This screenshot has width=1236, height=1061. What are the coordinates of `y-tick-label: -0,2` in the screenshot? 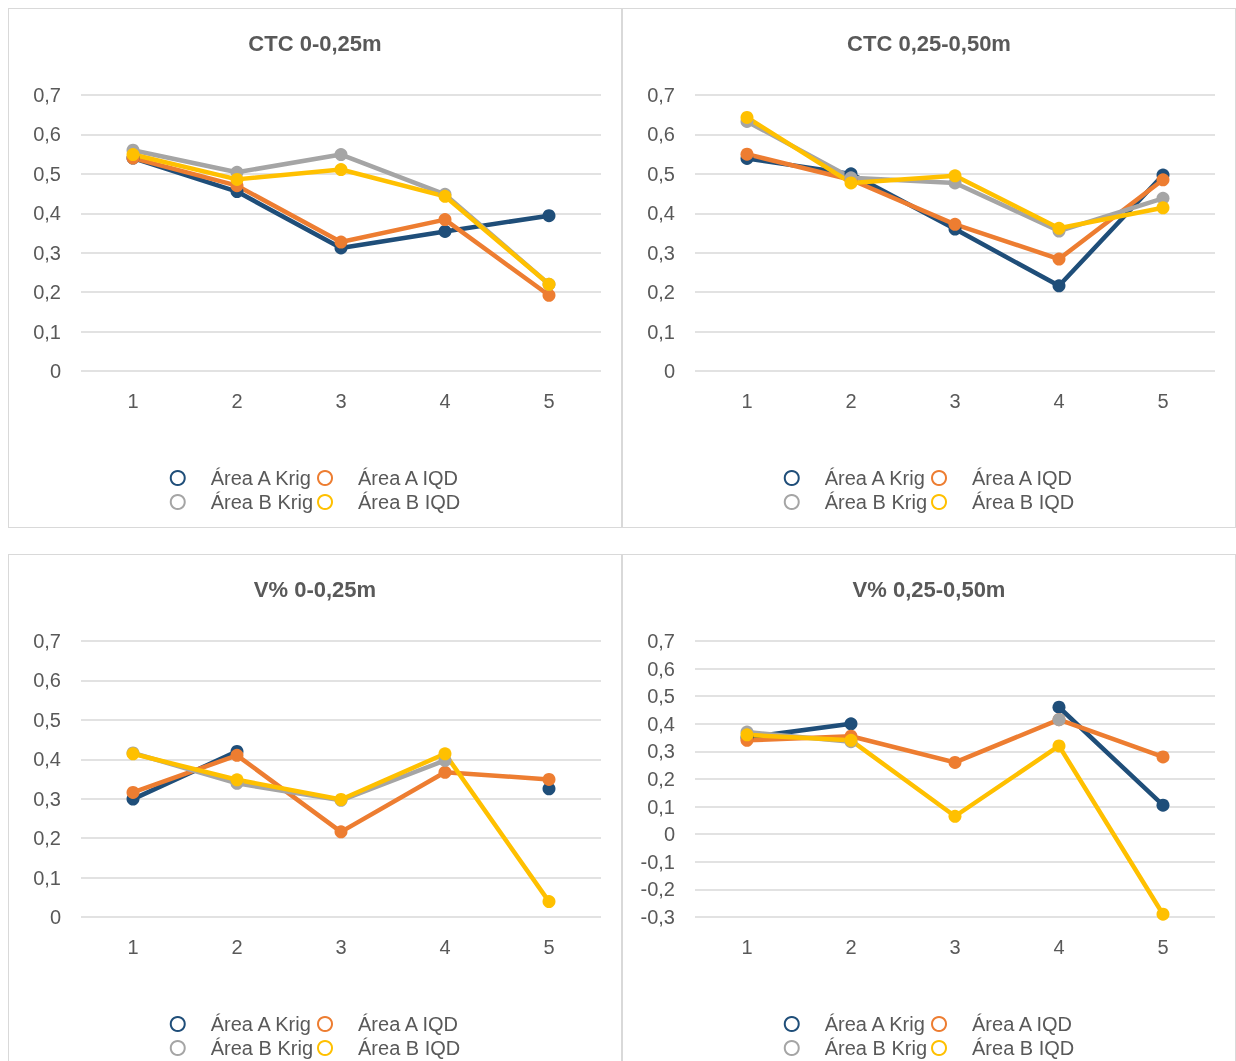 It's located at (657, 889).